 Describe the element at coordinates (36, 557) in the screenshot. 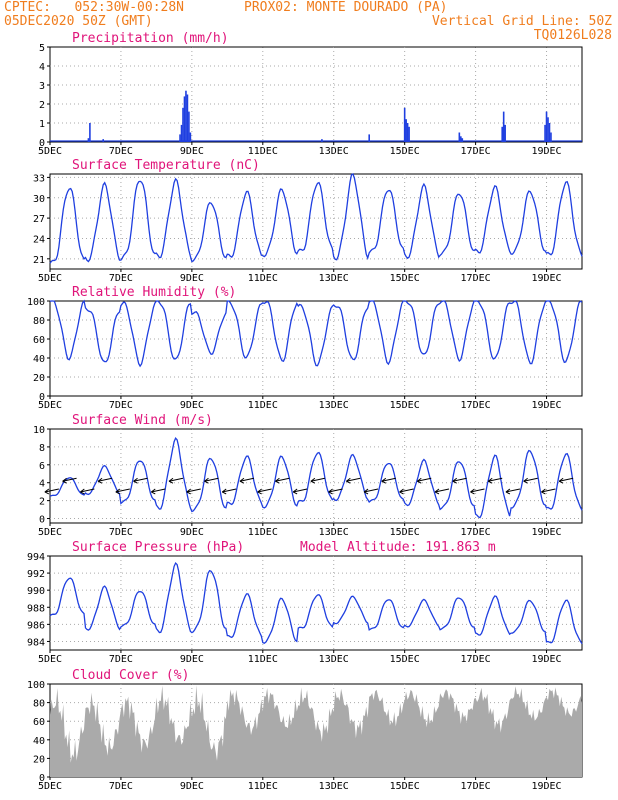

I see `y-tick-label: 994` at that location.